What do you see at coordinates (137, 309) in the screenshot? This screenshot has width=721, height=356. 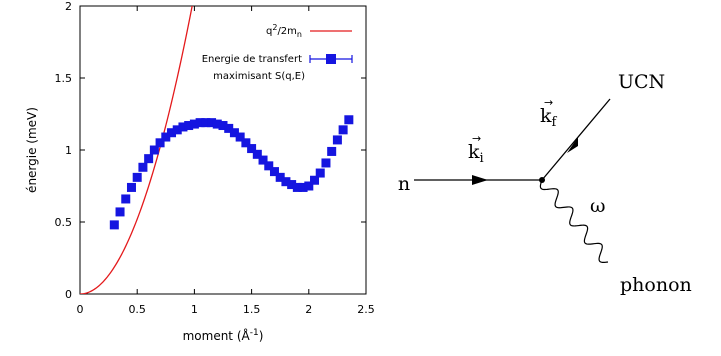 I see `x-tick-label: 0.5` at bounding box center [137, 309].